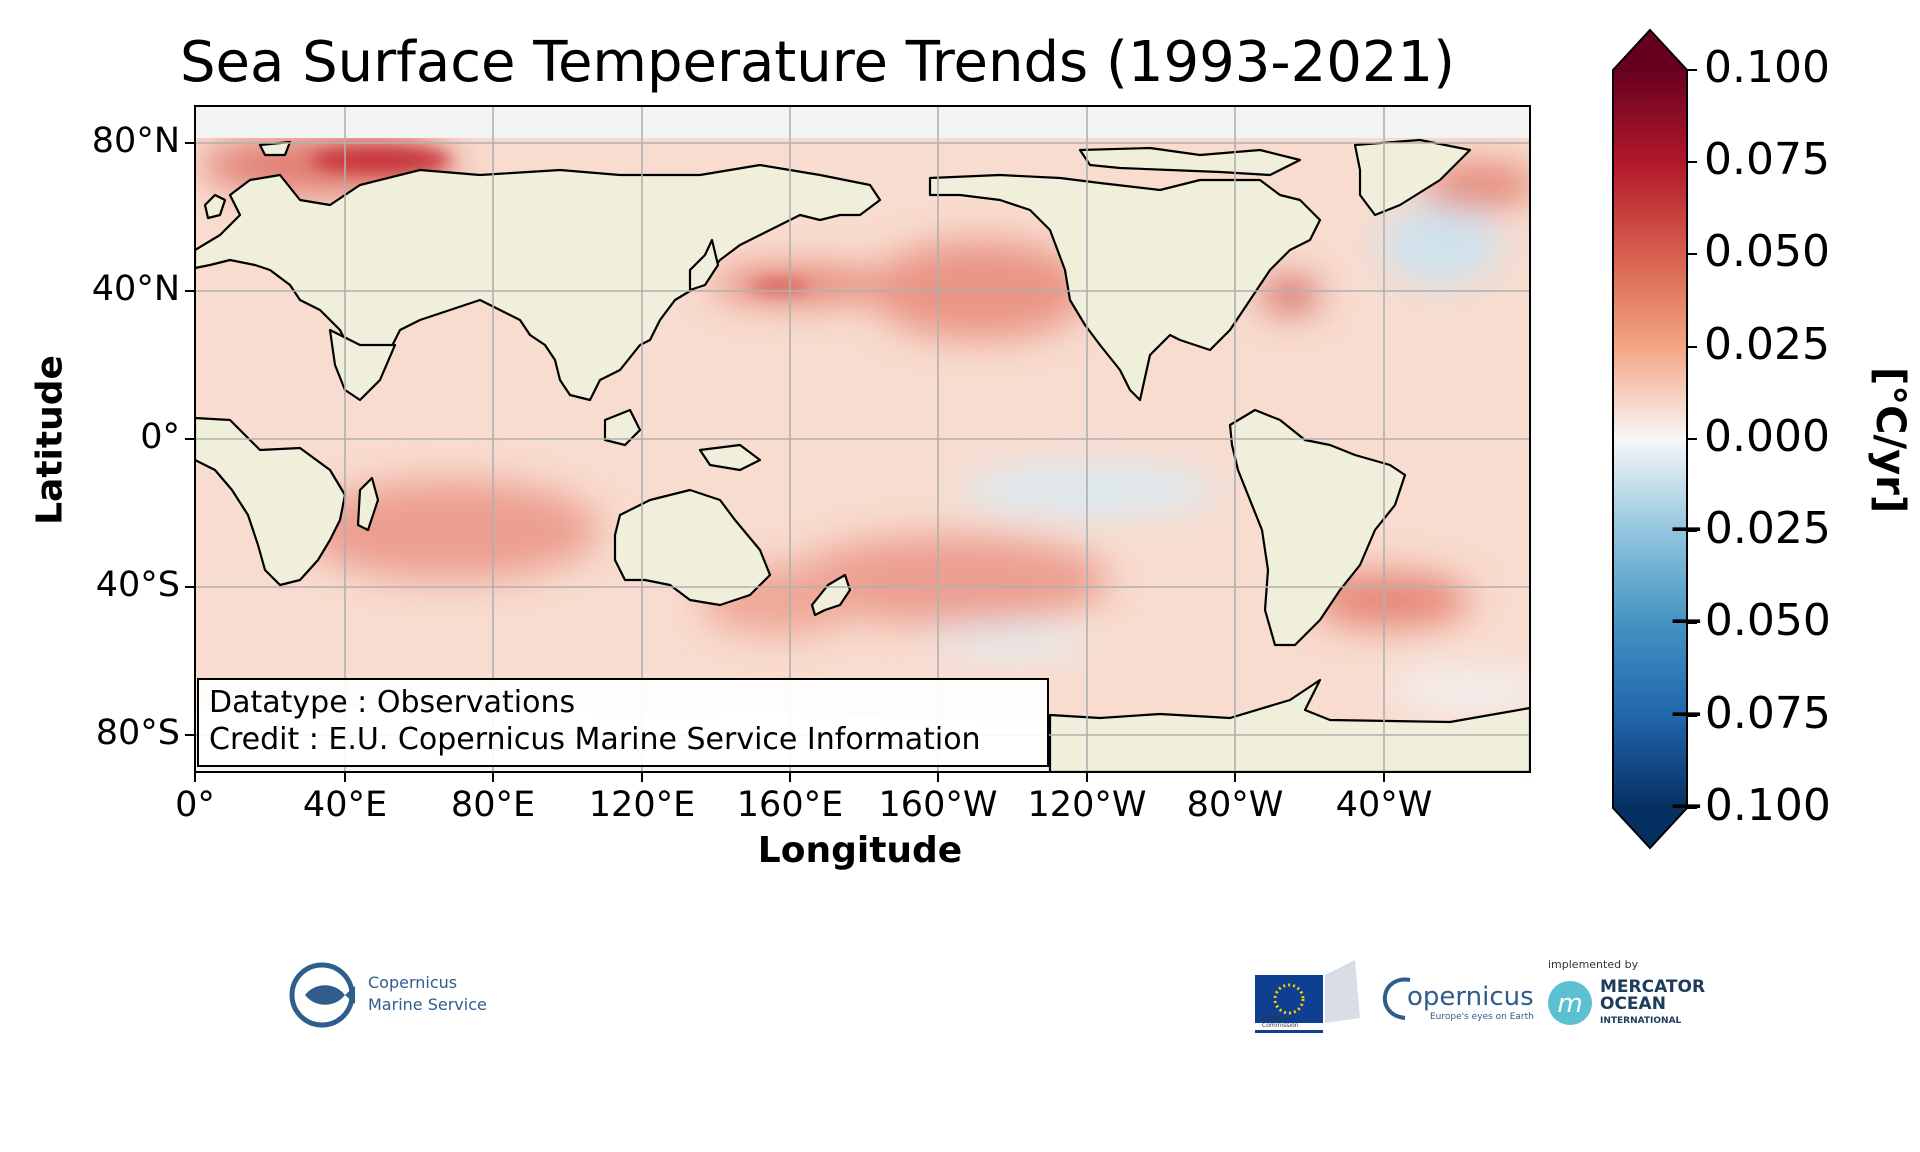 This screenshot has width=1920, height=1152. Describe the element at coordinates (50, 440) in the screenshot. I see `y-axis-label: Latitude` at that location.